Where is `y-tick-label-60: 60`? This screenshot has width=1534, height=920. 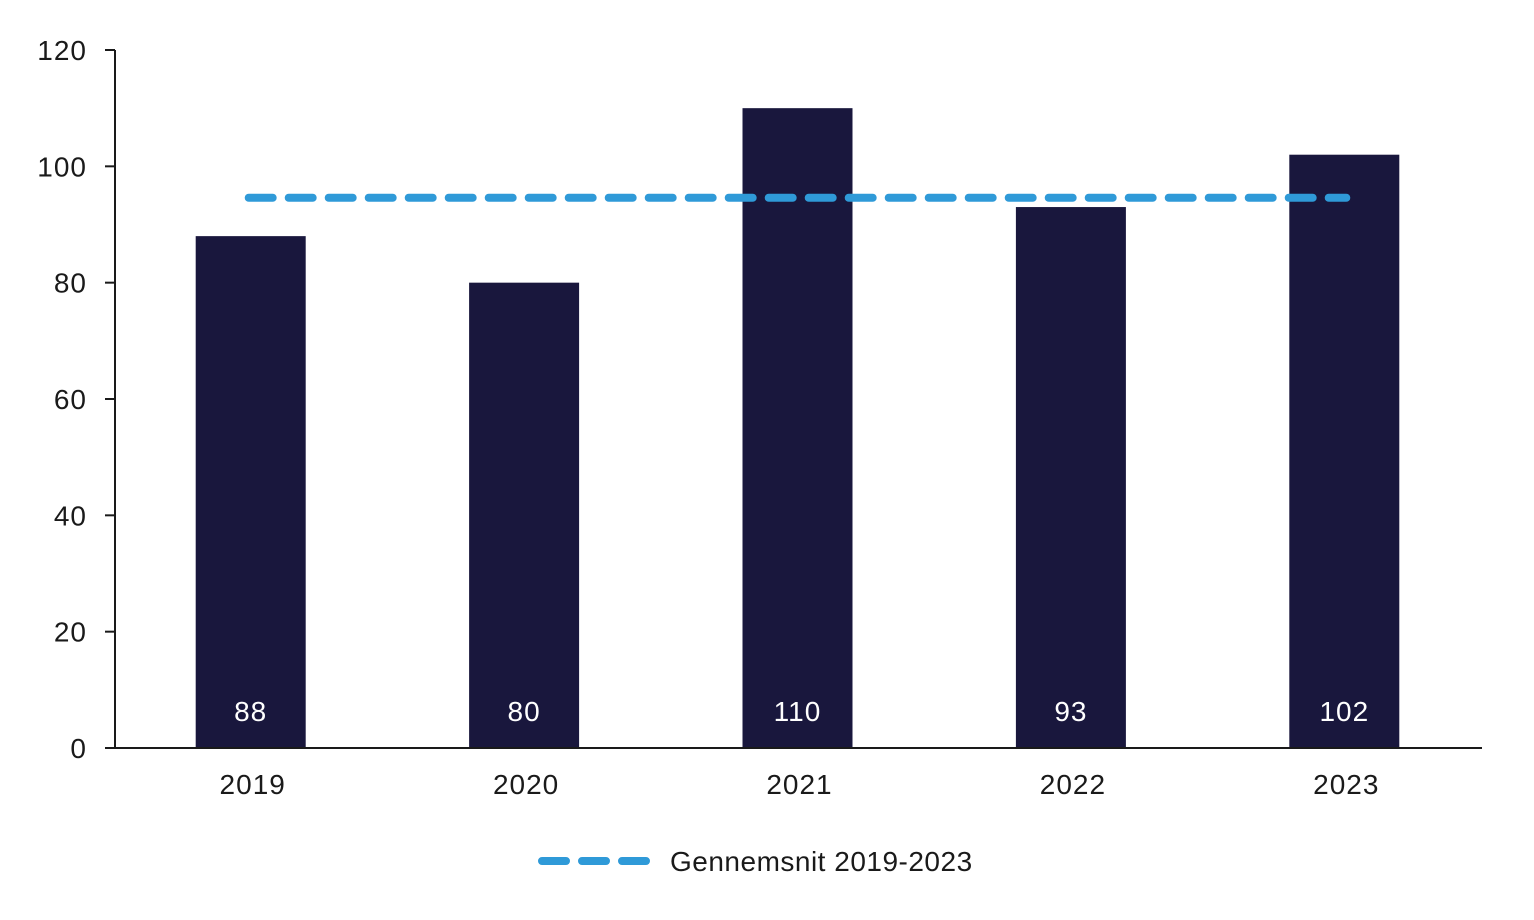 y-tick-label-60: 60 is located at coordinates (70, 399).